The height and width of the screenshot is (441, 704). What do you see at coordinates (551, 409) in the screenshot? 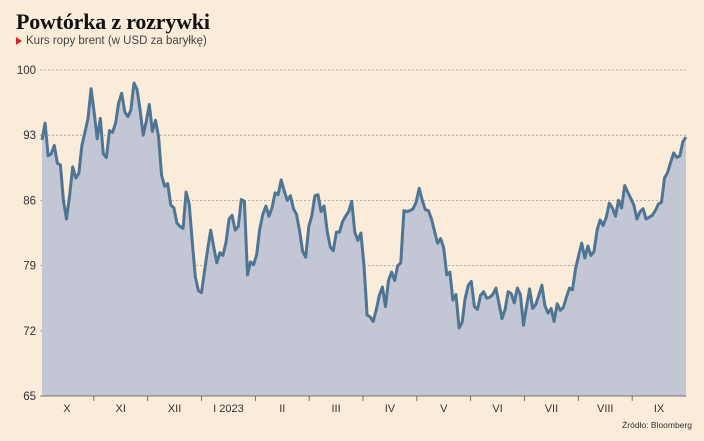
I see `x-tick-label: VII` at bounding box center [551, 409].